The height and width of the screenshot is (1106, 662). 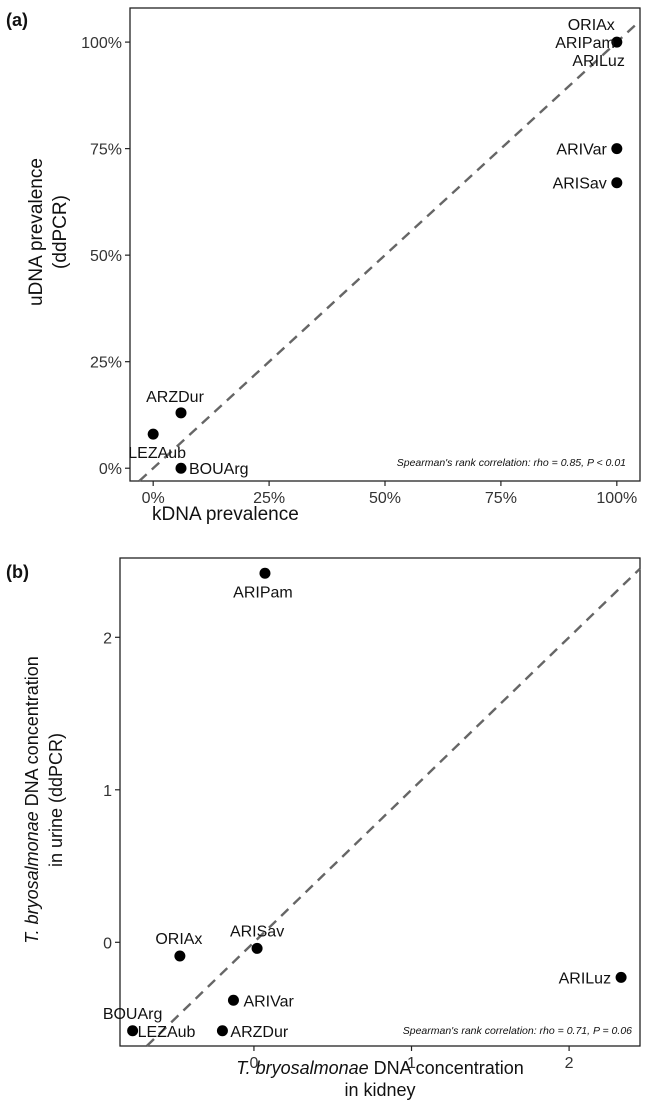 I want to click on panel-b-y-tick-label: 2, so click(x=107, y=638).